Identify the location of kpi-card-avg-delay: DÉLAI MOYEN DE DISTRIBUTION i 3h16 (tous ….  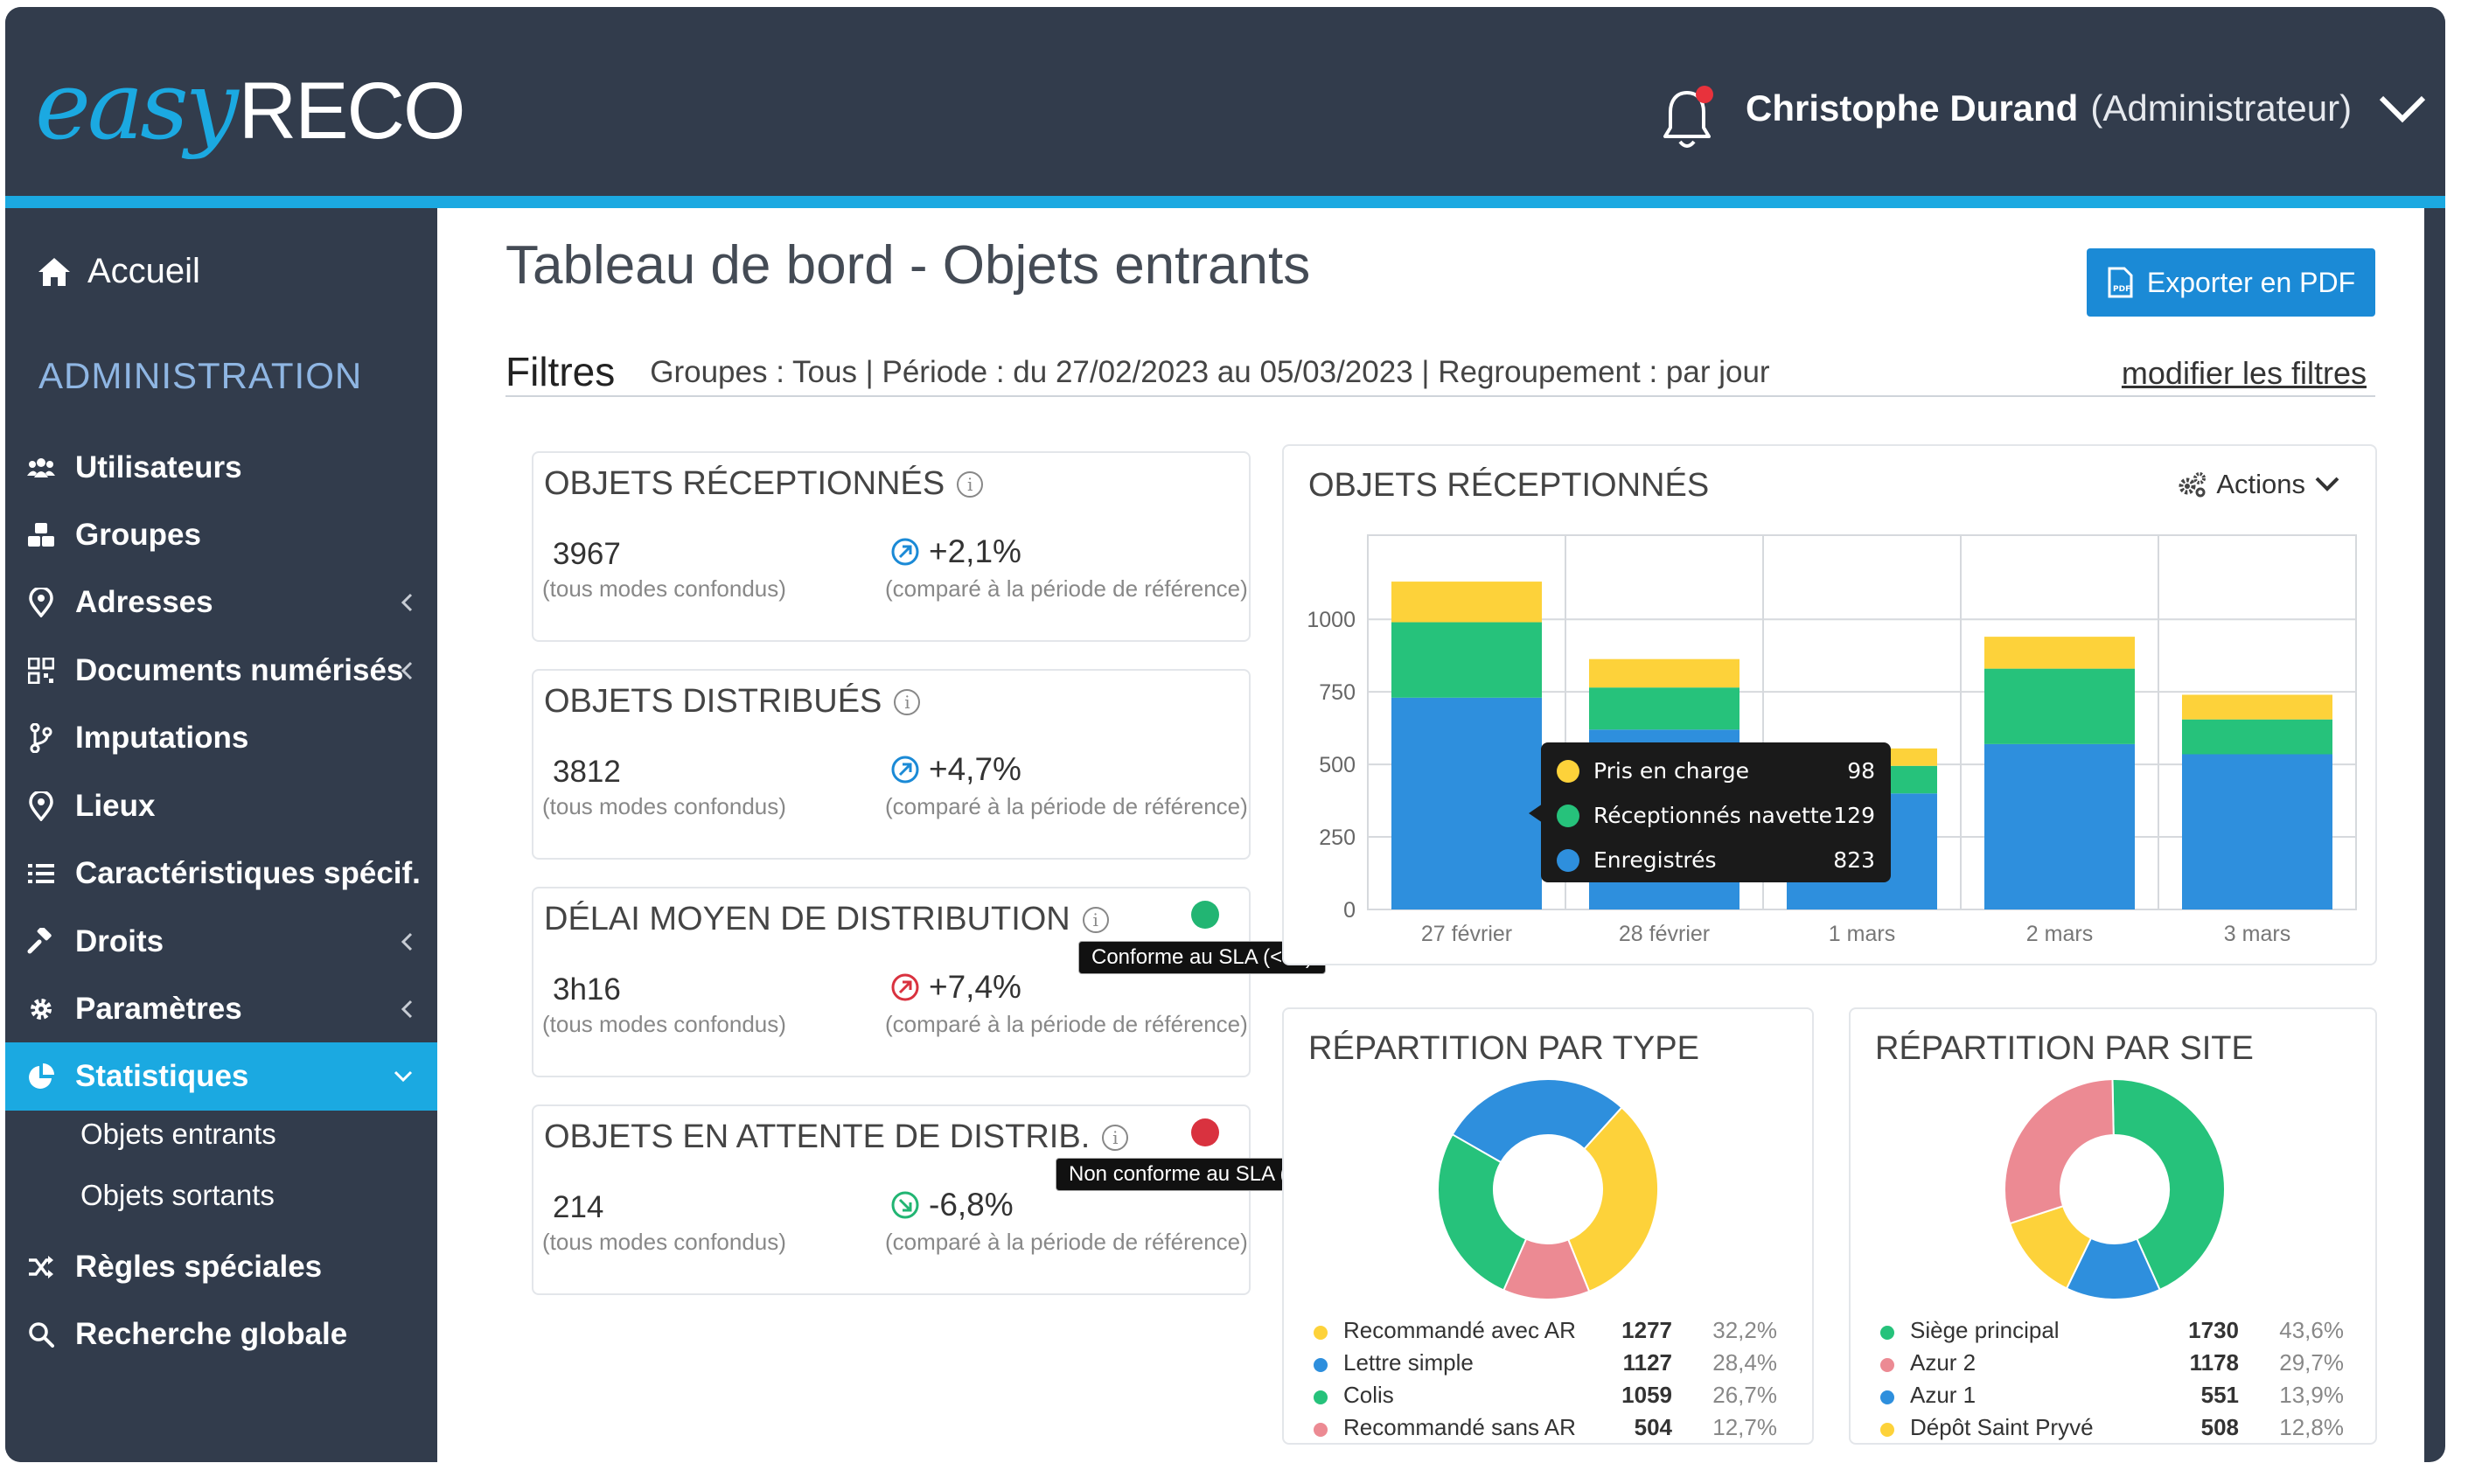
(891, 982).